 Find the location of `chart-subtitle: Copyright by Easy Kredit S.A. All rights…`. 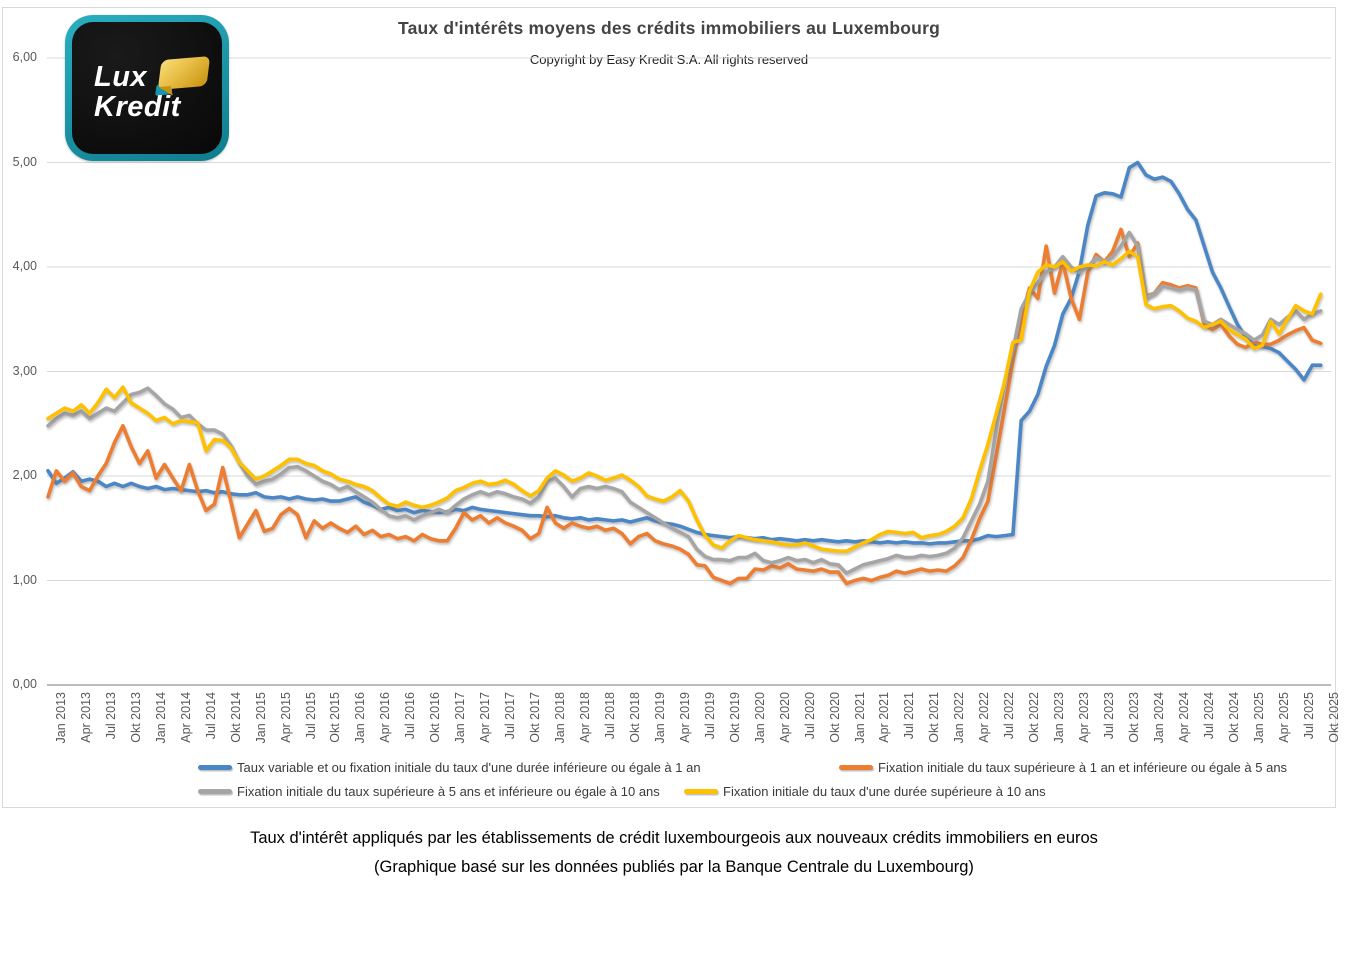

chart-subtitle: Copyright by Easy Kredit S.A. All rights… is located at coordinates (669, 59).